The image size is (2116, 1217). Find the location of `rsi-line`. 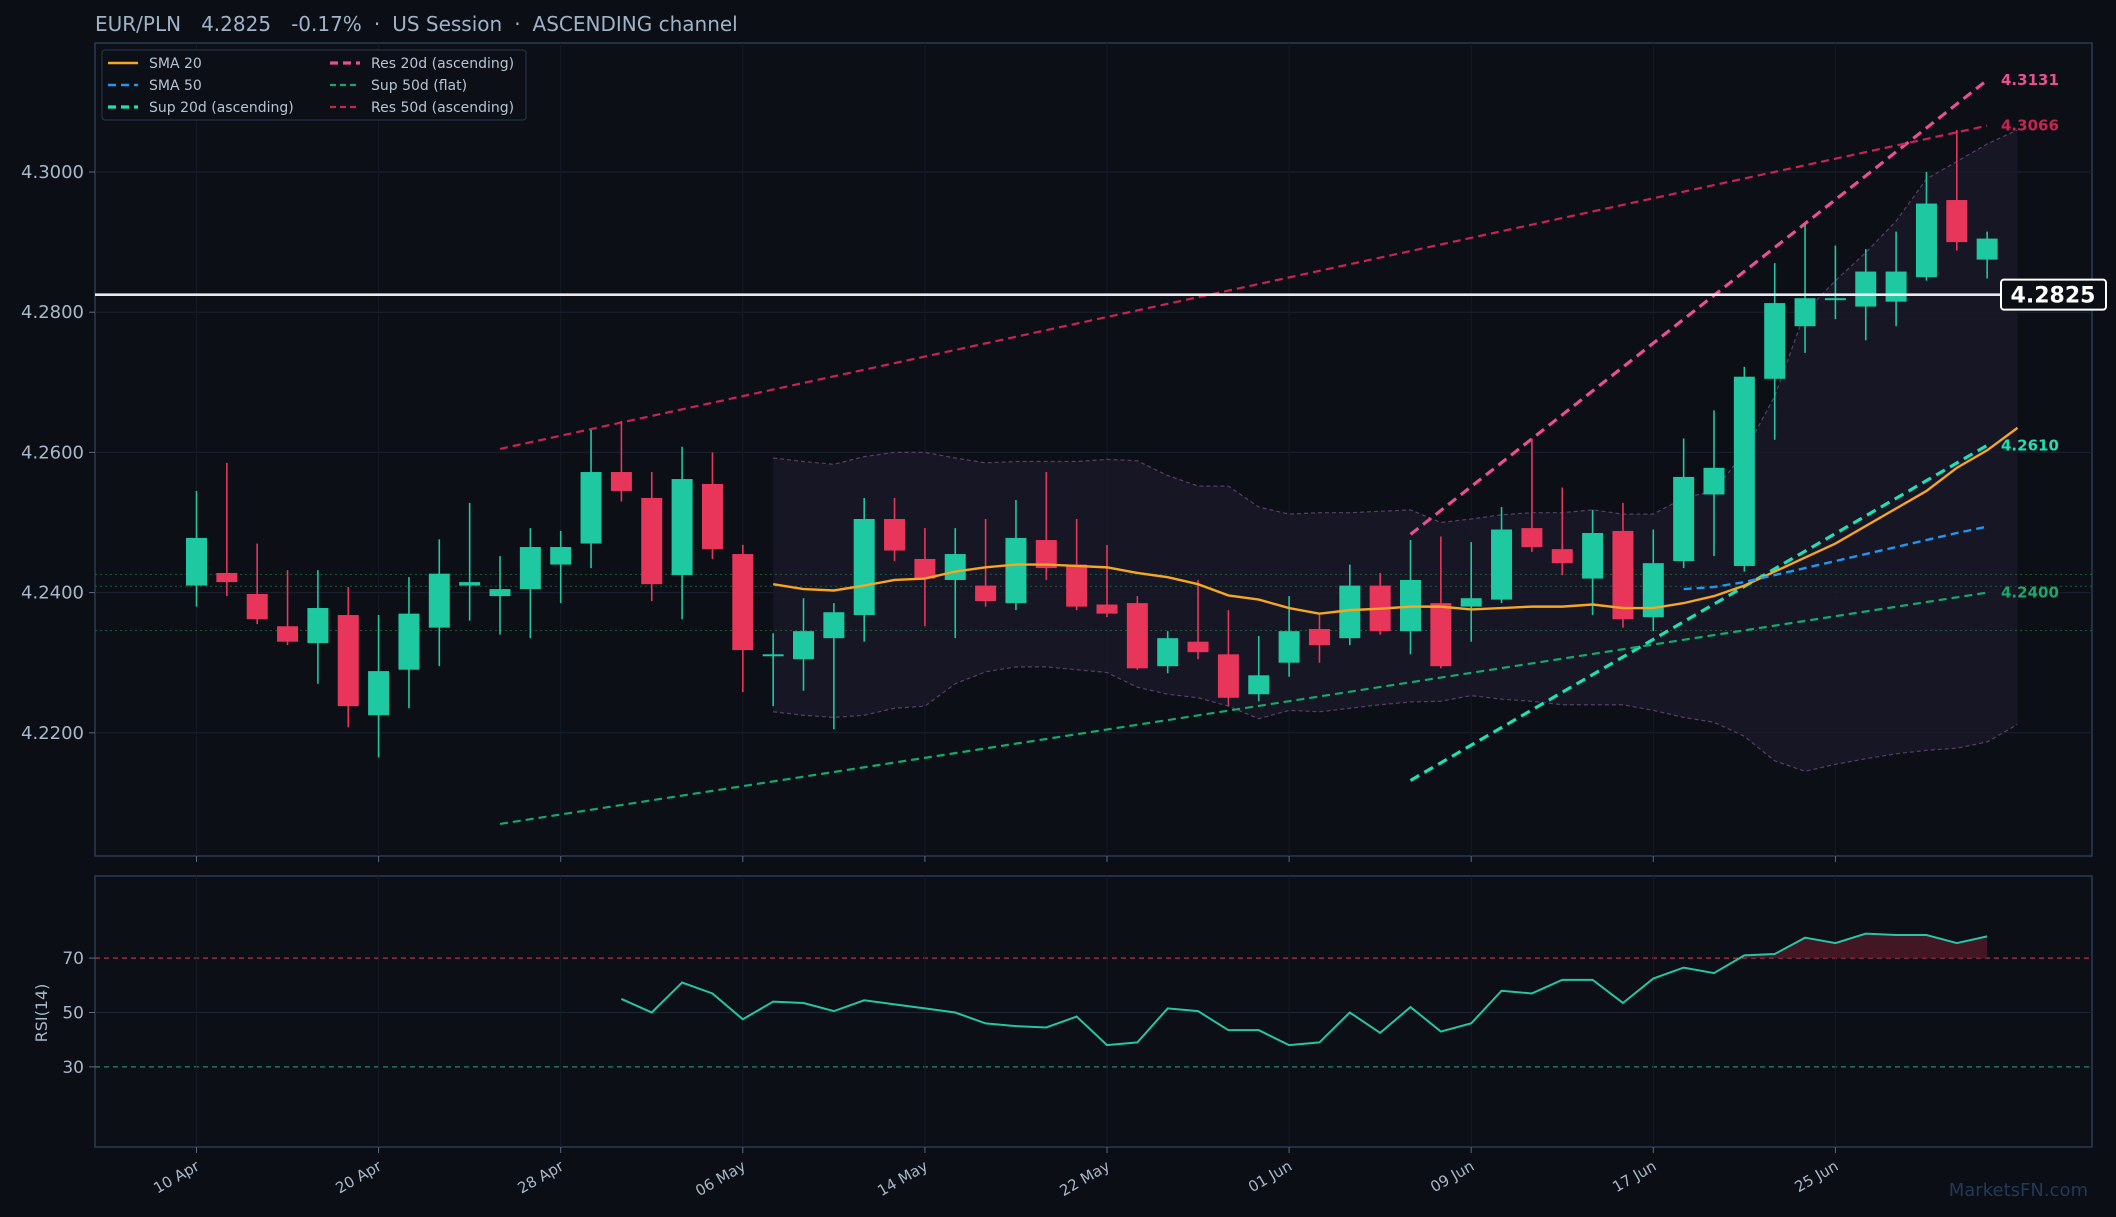

rsi-line is located at coordinates (1304, 989).